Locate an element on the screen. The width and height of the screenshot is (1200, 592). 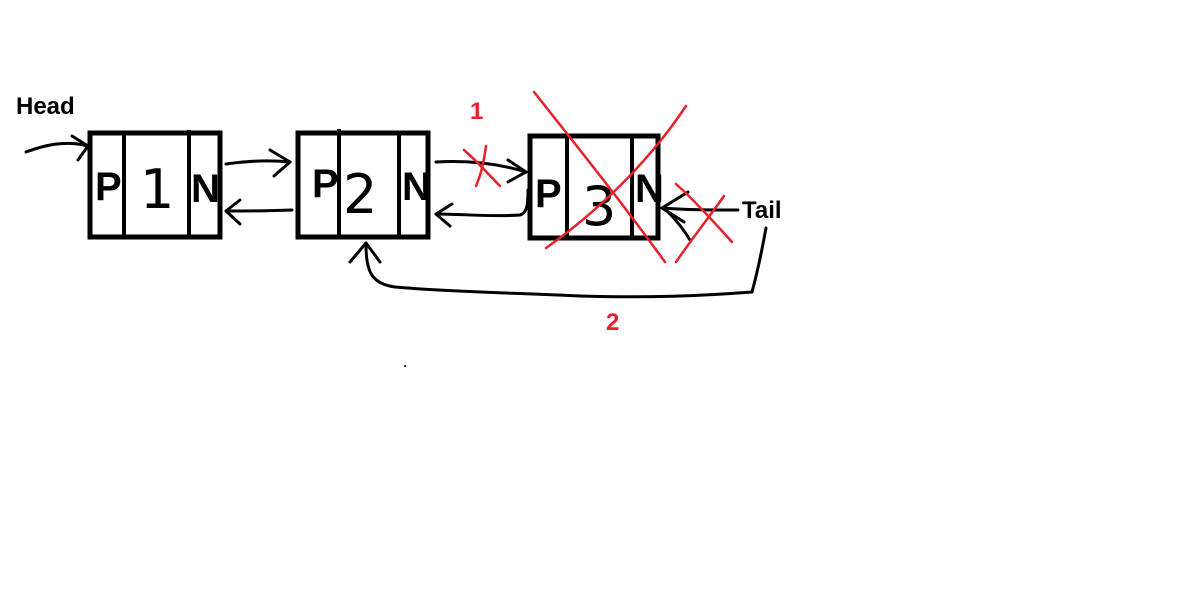
tail-cross-b is located at coordinates (700, 229).